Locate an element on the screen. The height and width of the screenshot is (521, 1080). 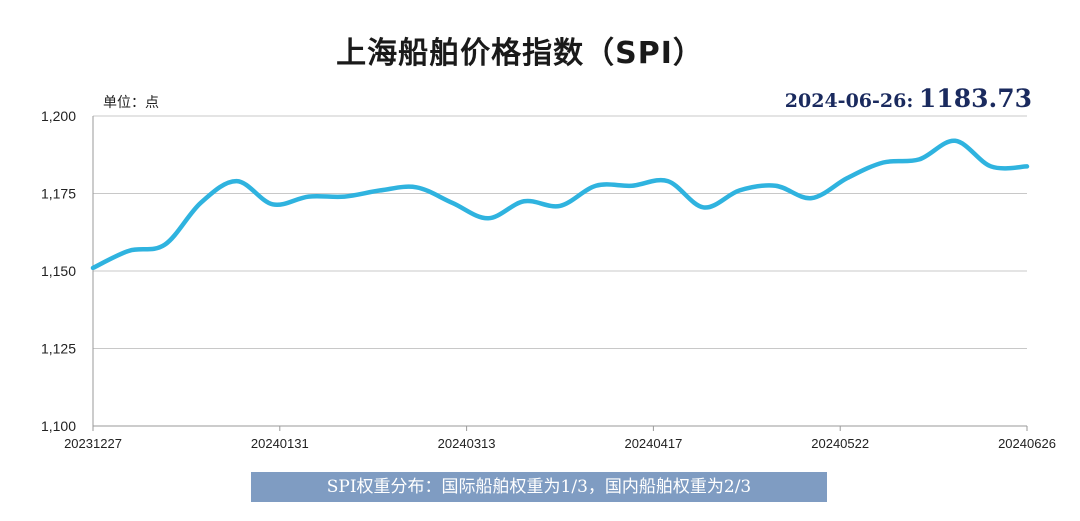
x-tick-label-2: 20240313 is located at coordinates (467, 443).